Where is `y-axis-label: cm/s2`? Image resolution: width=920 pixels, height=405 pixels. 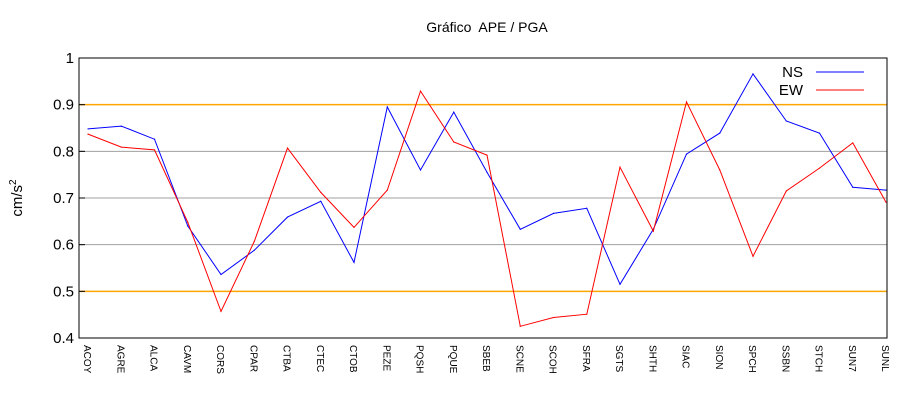 y-axis-label: cm/s2 is located at coordinates (17, 198).